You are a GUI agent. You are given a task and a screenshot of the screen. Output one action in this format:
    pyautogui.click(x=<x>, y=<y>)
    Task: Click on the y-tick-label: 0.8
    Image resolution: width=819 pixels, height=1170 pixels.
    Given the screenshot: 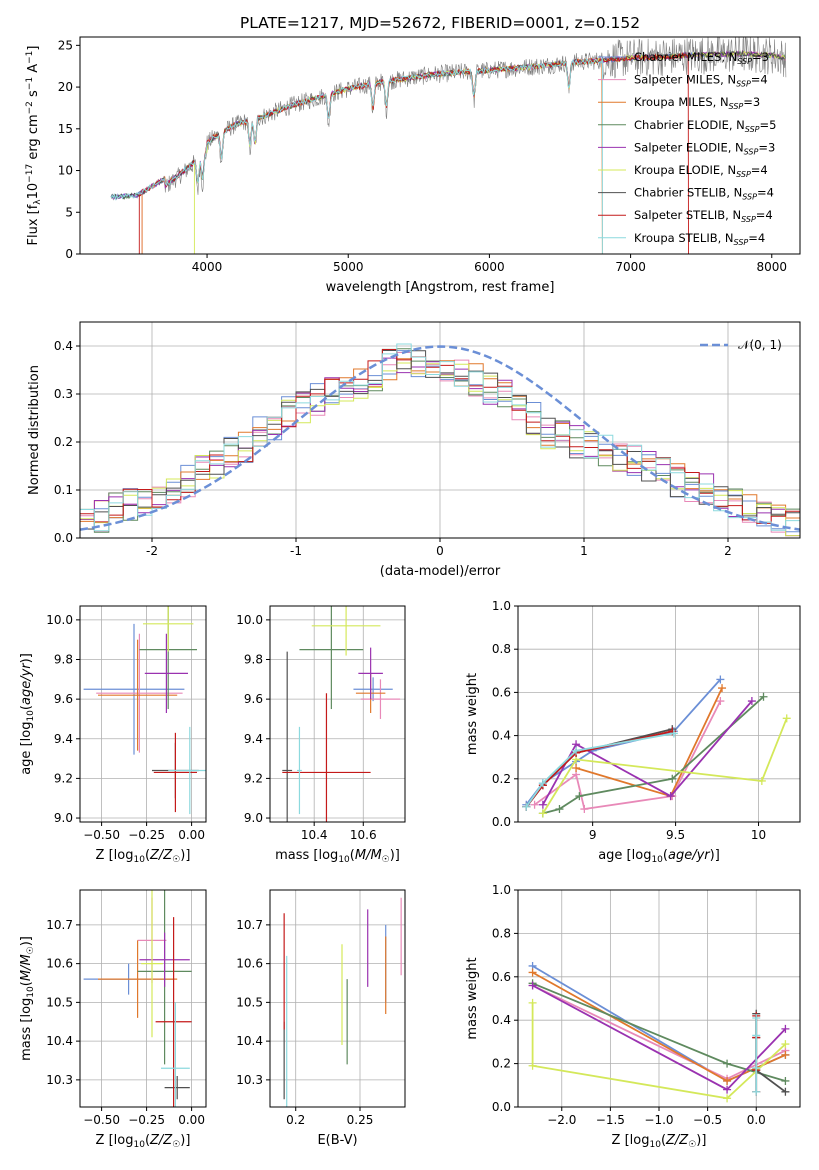 What is the action you would take?
    pyautogui.click(x=501, y=649)
    